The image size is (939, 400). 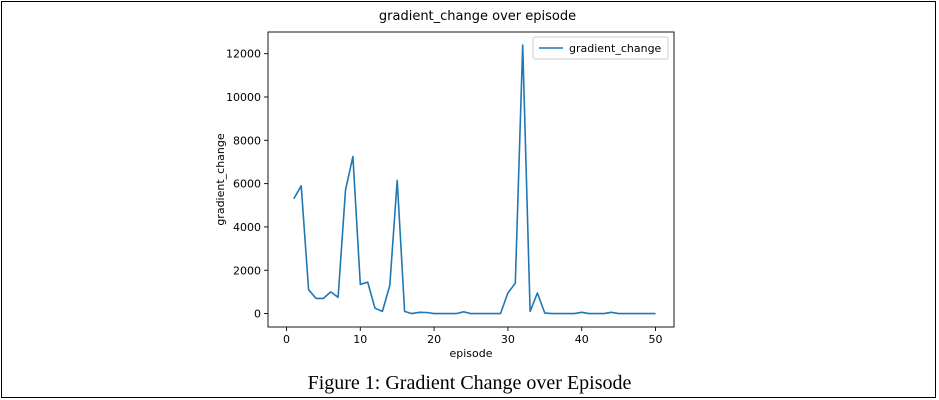 I want to click on chart-title: gradient_change over episode, so click(x=477, y=16).